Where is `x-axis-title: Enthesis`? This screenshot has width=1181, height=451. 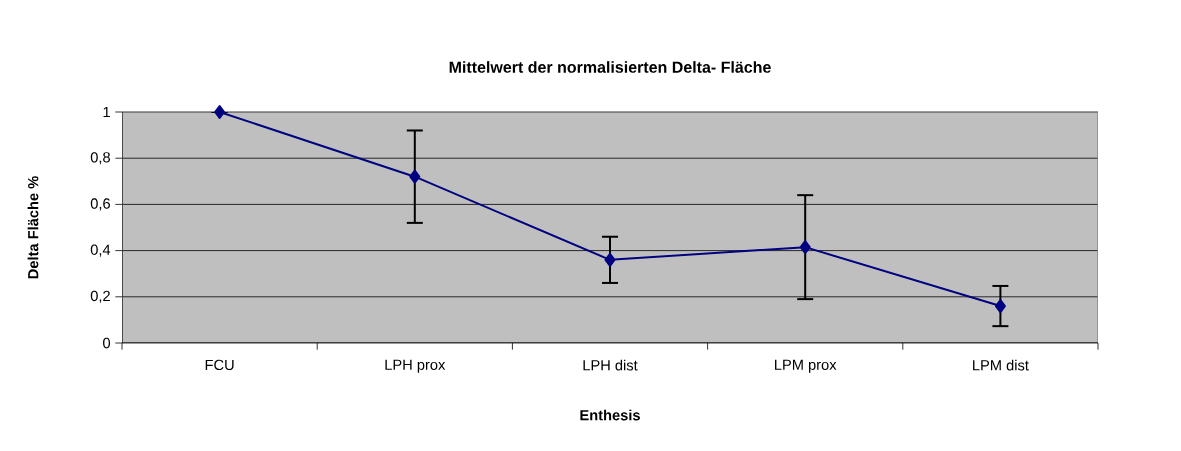 x-axis-title: Enthesis is located at coordinates (610, 415).